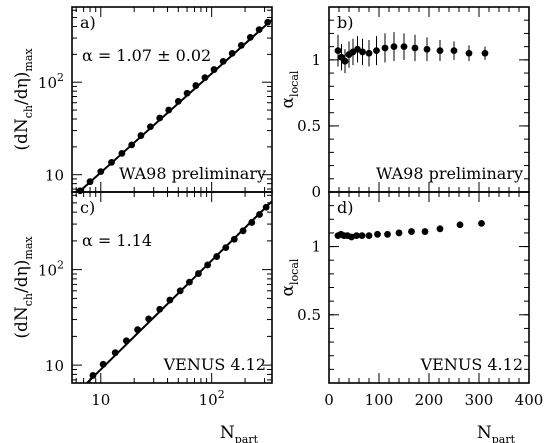 This screenshot has height=443, width=545. What do you see at coordinates (345, 22) in the screenshot?
I see `panel-label: b)` at bounding box center [345, 22].